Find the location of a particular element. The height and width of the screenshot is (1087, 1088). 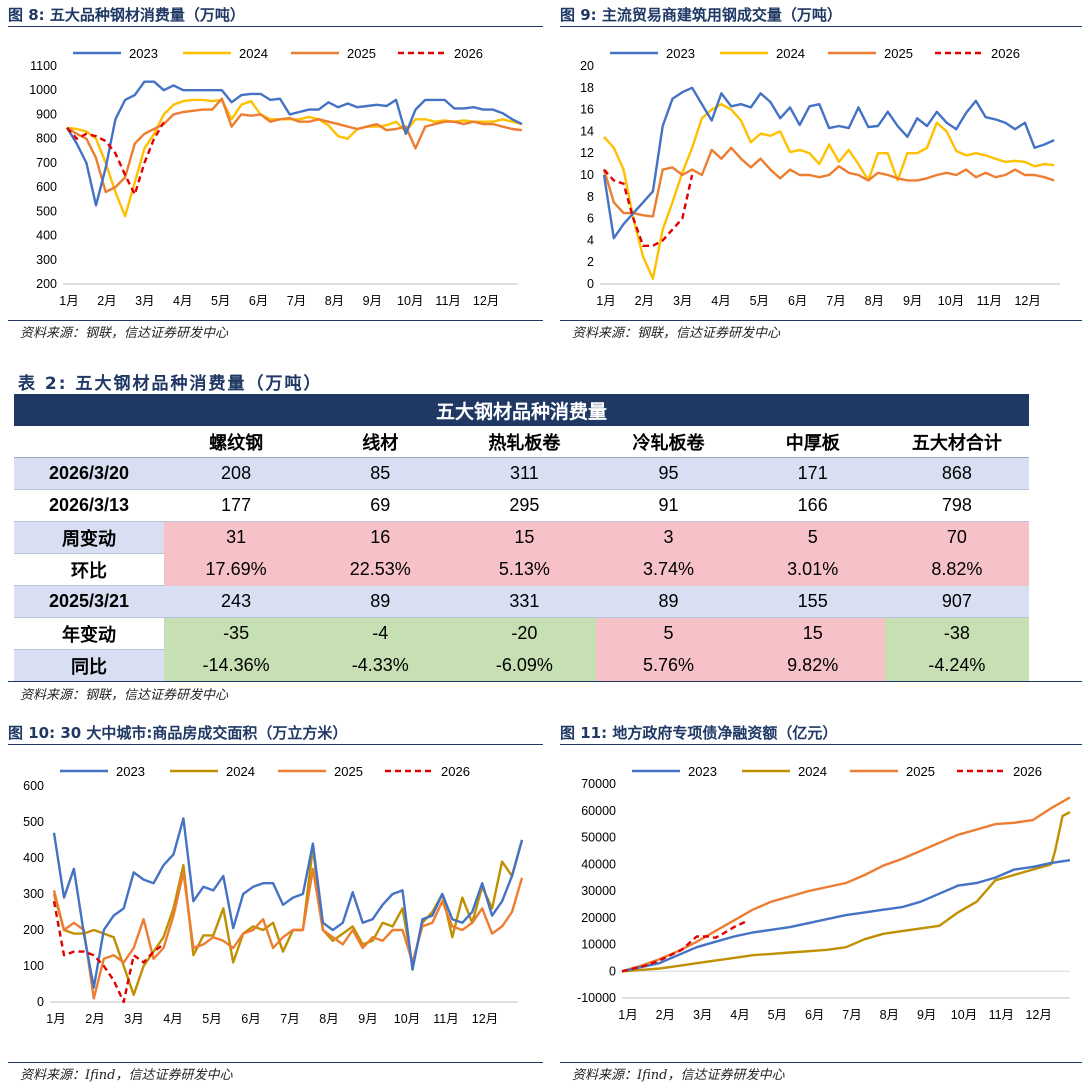

fig9-legend-label: 2026 is located at coordinates (1005, 53).